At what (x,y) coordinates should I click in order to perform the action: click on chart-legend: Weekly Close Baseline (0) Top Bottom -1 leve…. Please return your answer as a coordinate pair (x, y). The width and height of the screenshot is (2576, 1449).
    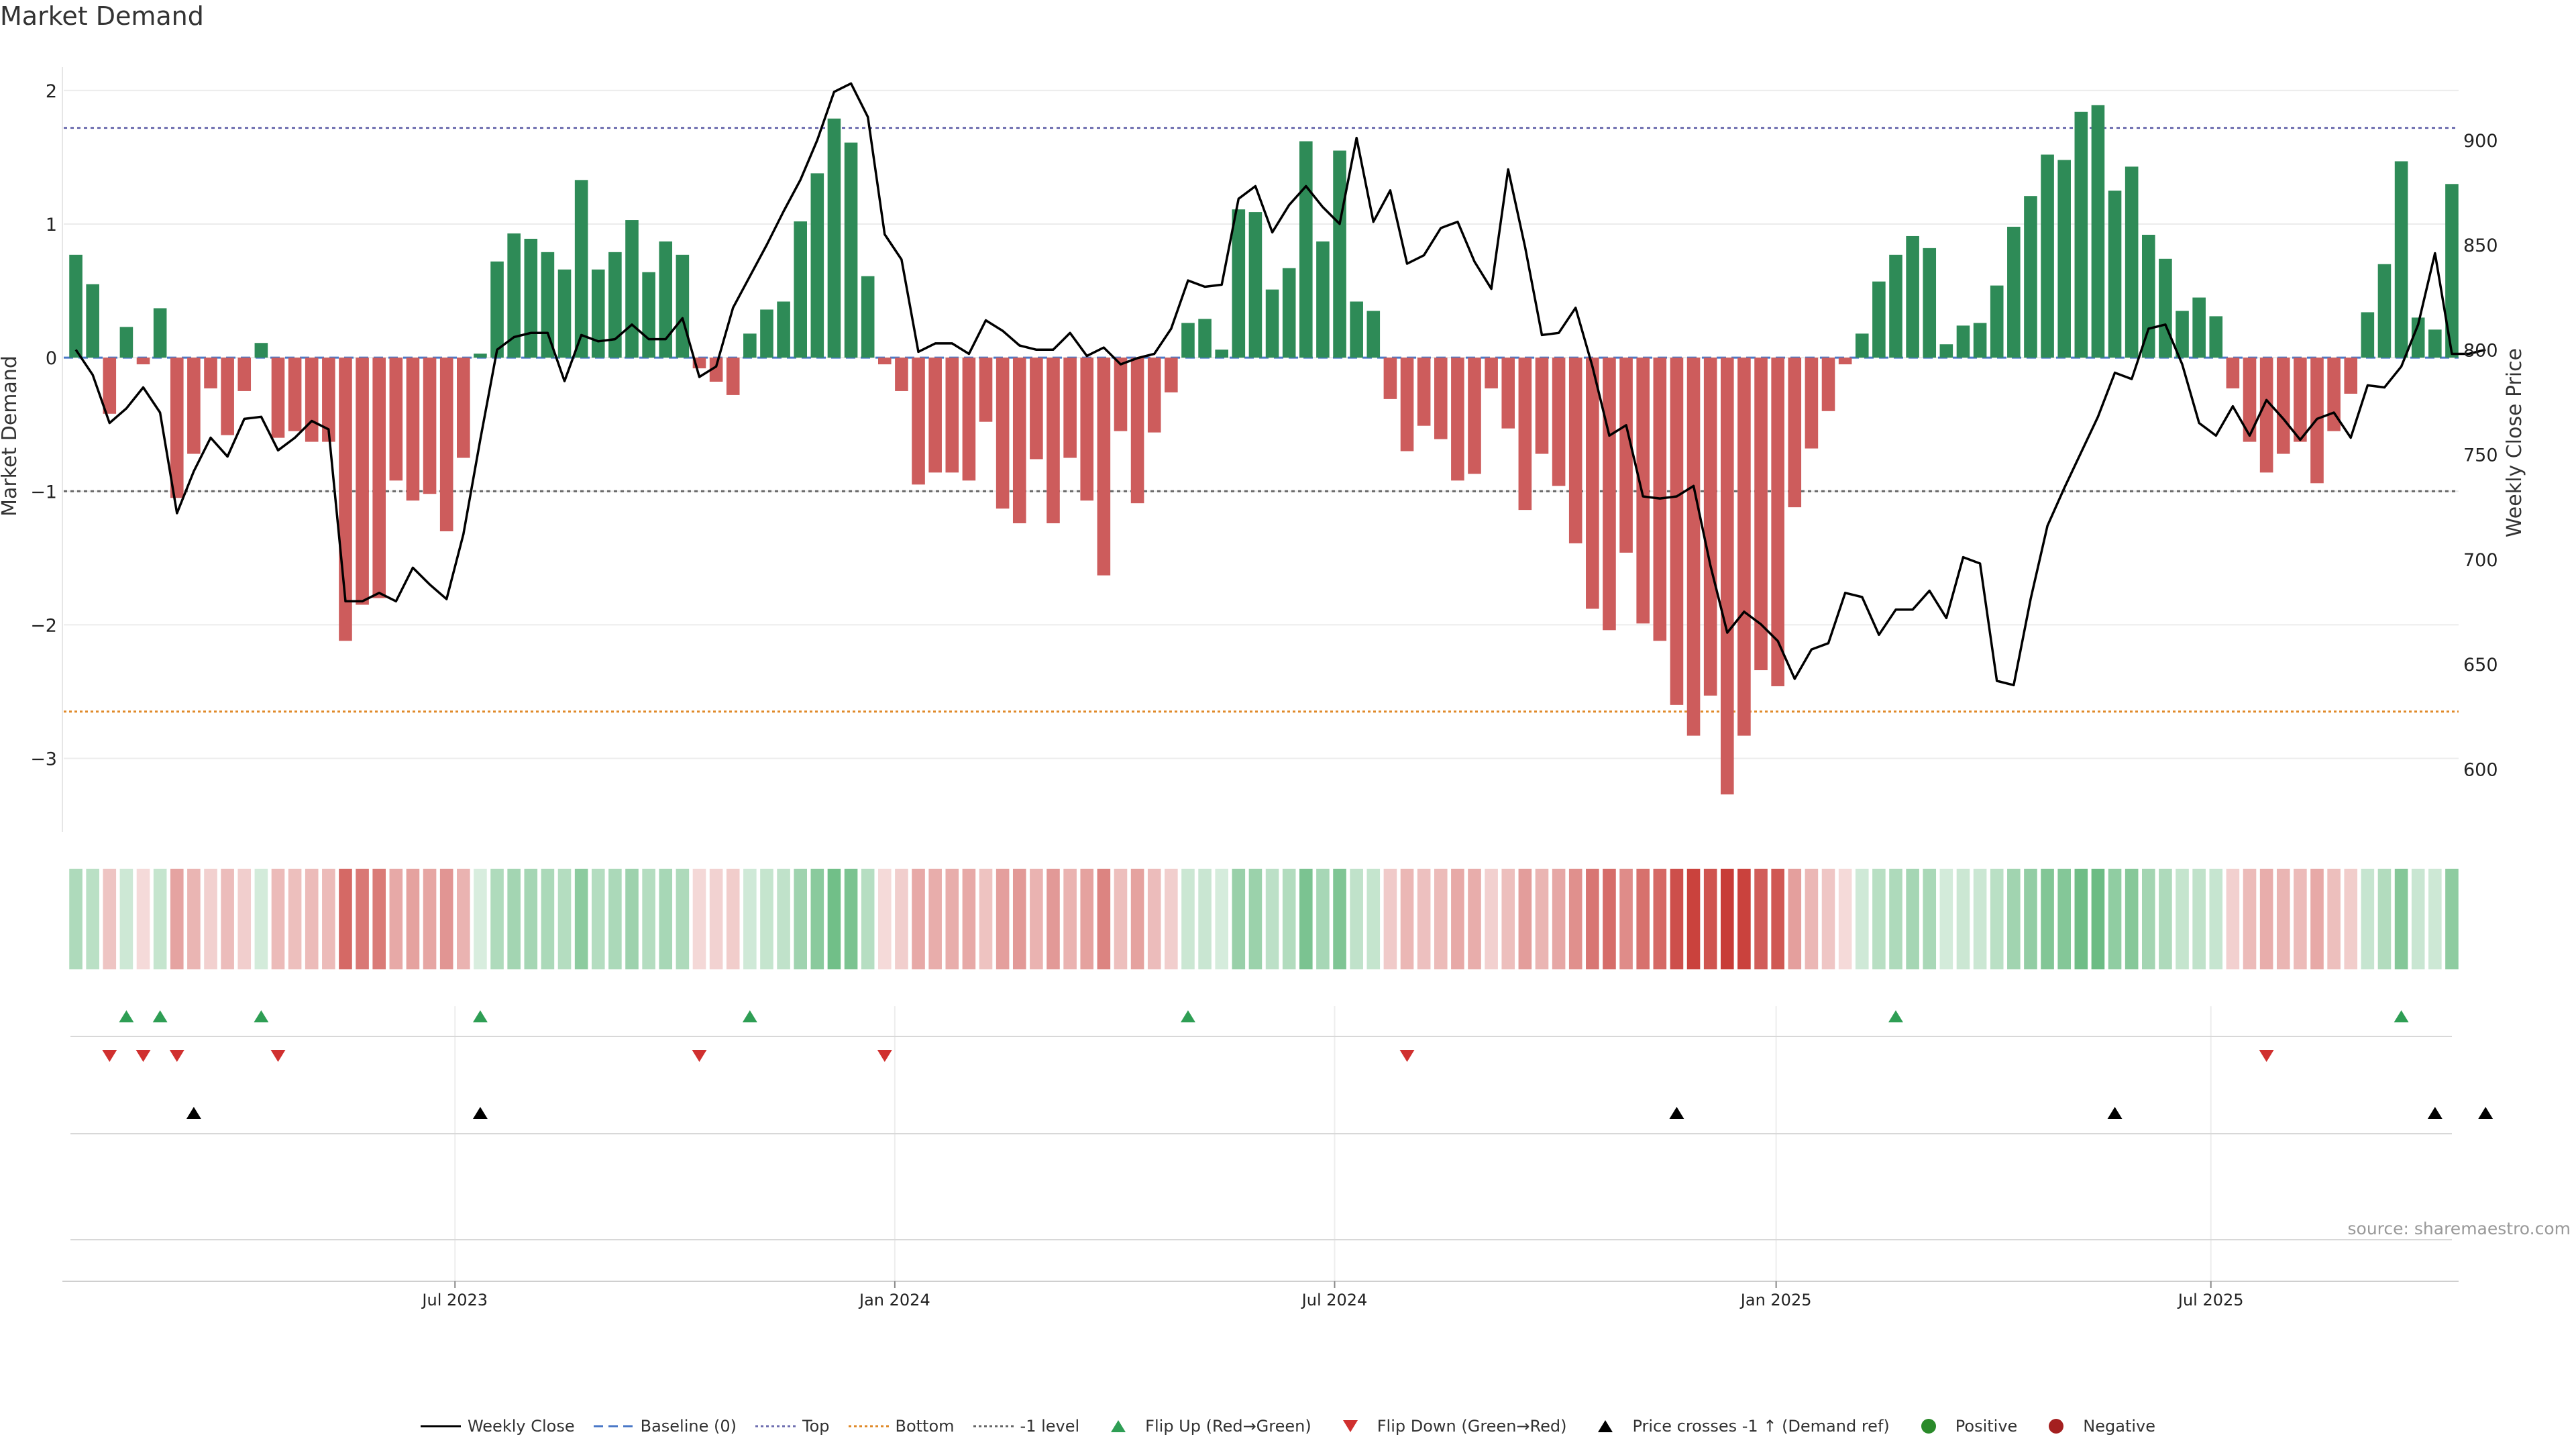
    Looking at the image, I should click on (1288, 1426).